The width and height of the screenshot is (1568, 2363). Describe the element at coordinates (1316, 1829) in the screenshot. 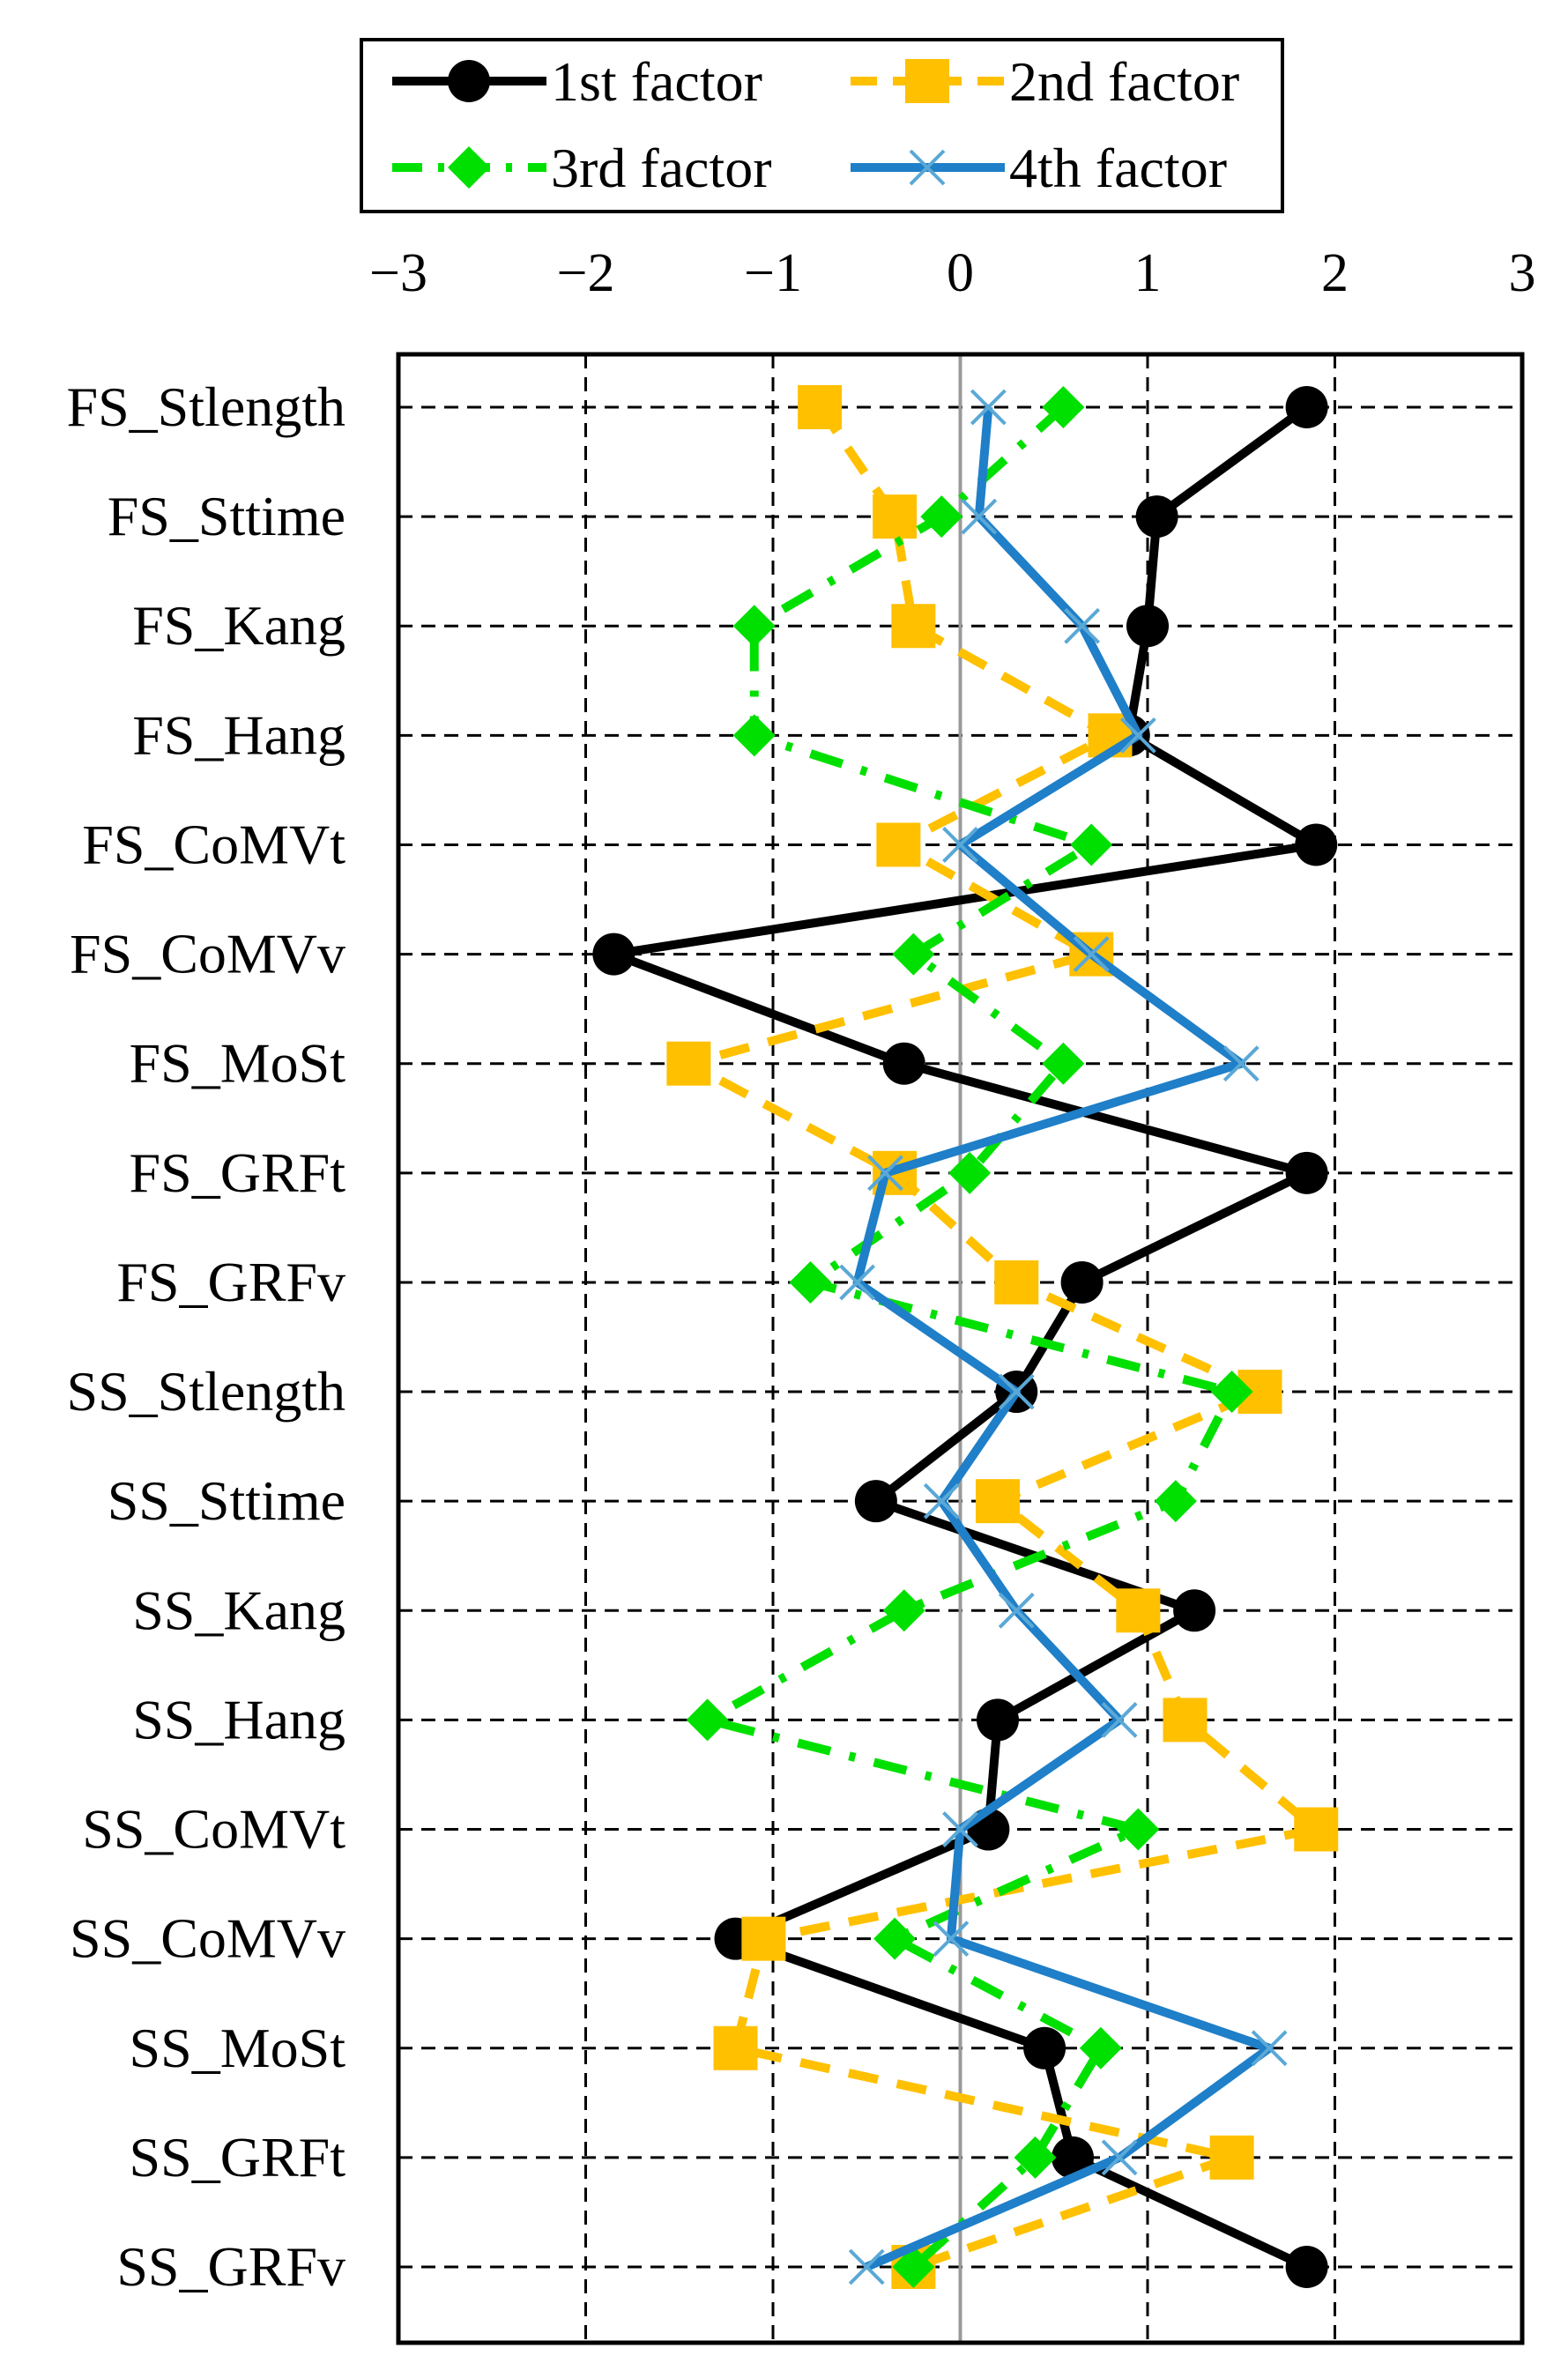

I see `point-2nd-factor-ss-comvt` at that location.